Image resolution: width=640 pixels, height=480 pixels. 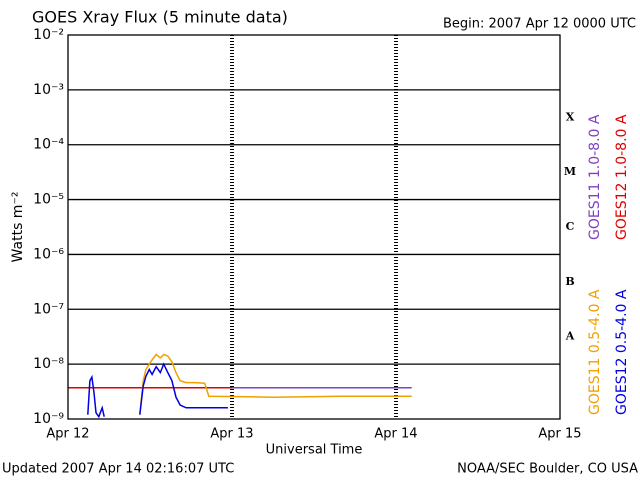 I want to click on y-axis-label: Watts m⁻², so click(x=18, y=227).